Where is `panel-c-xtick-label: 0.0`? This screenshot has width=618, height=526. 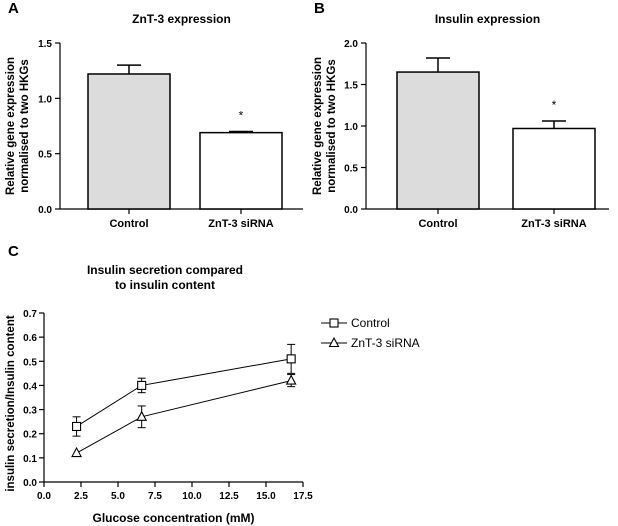
panel-c-xtick-label: 0.0 is located at coordinates (44, 496).